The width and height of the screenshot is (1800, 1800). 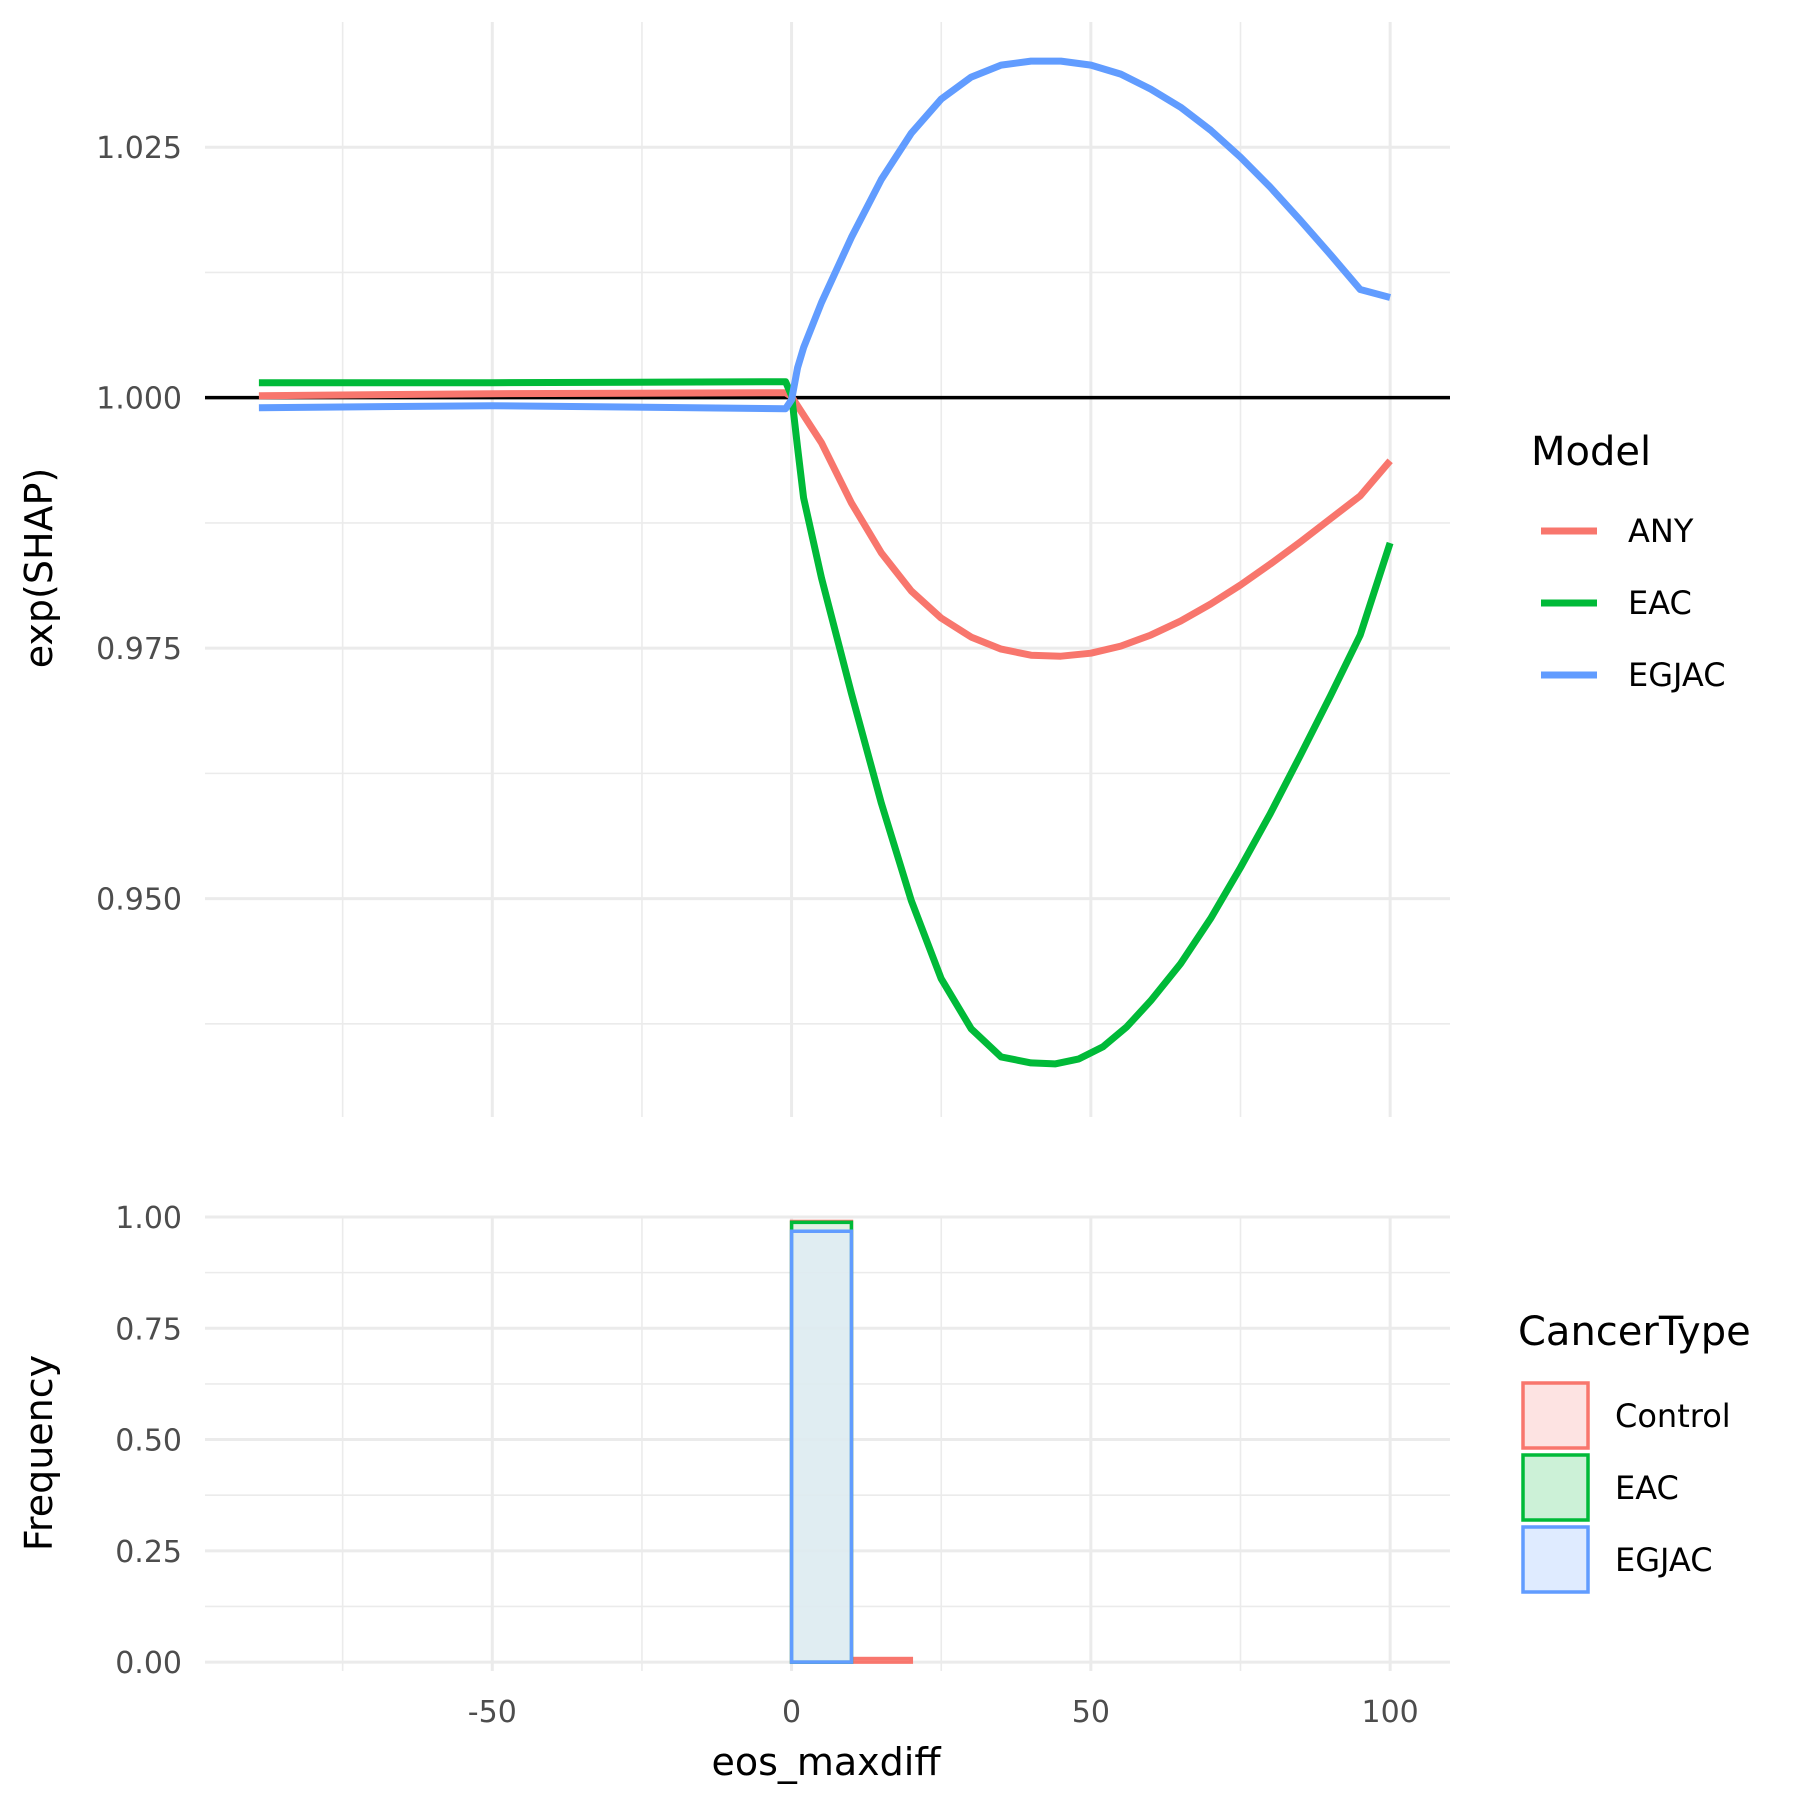 I want to click on y-tick-label: 0.50, so click(x=148, y=1441).